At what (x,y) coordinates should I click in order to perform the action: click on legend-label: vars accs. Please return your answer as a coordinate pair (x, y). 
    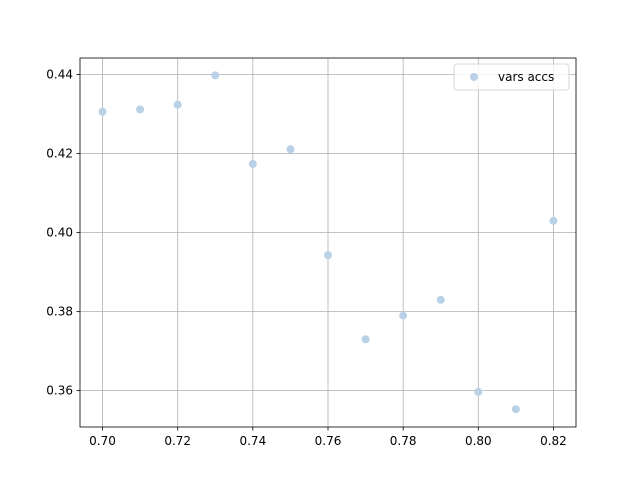
    Looking at the image, I should click on (526, 77).